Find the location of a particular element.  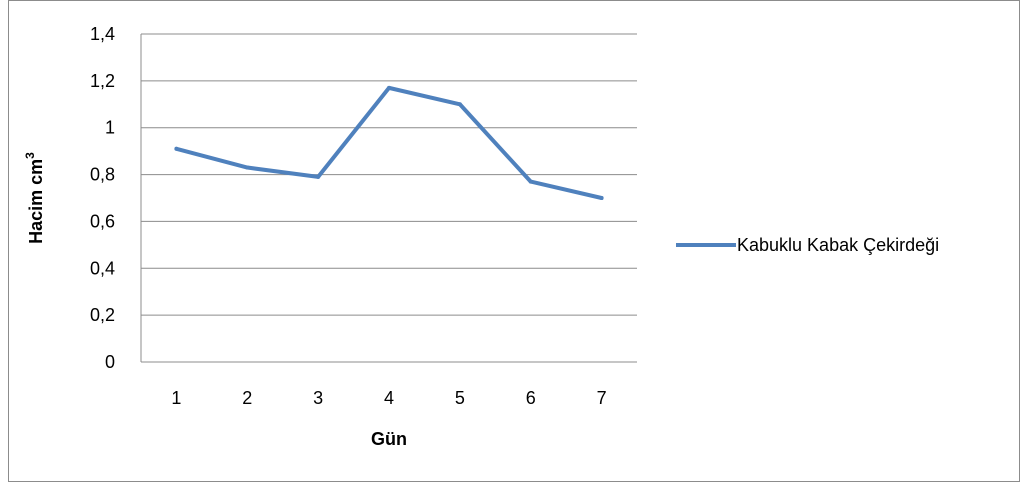

legend-label: Kabuklu Kabak Çekirdeği is located at coordinates (838, 245).